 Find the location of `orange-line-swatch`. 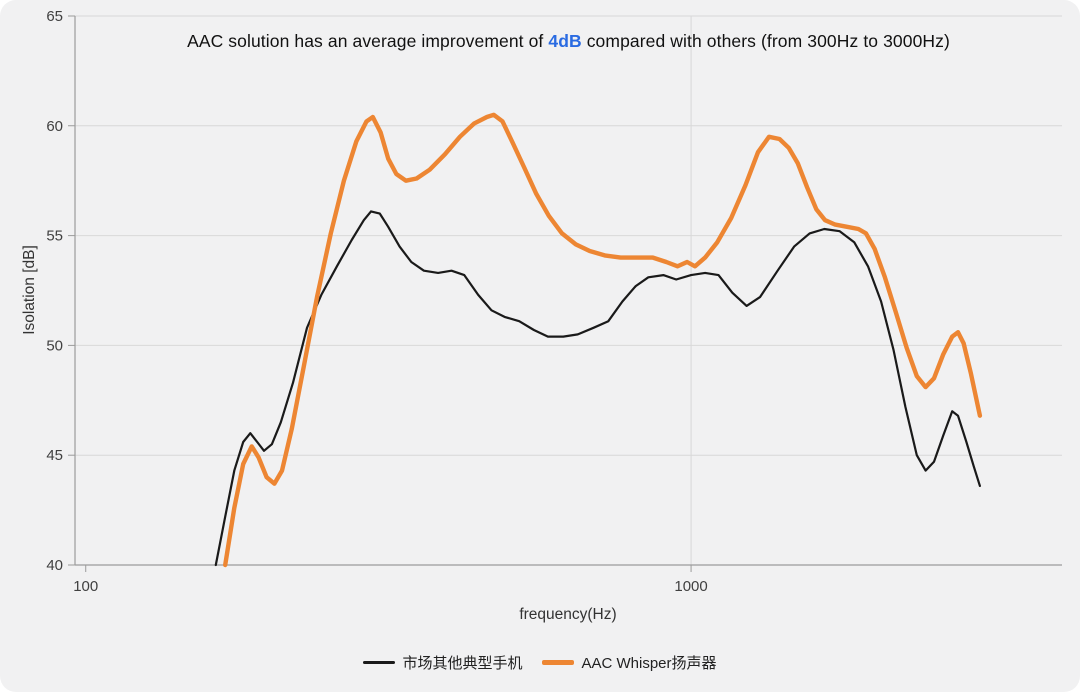

orange-line-swatch is located at coordinates (558, 662).